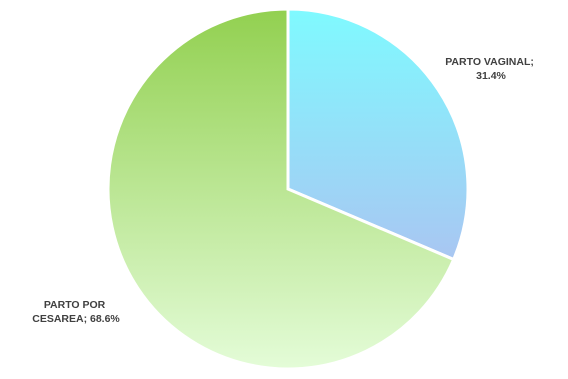 The width and height of the screenshot is (568, 379). Describe the element at coordinates (76, 319) in the screenshot. I see `data-label-parto-por-cesarea-line-2: CESAREA; 68.6%` at that location.